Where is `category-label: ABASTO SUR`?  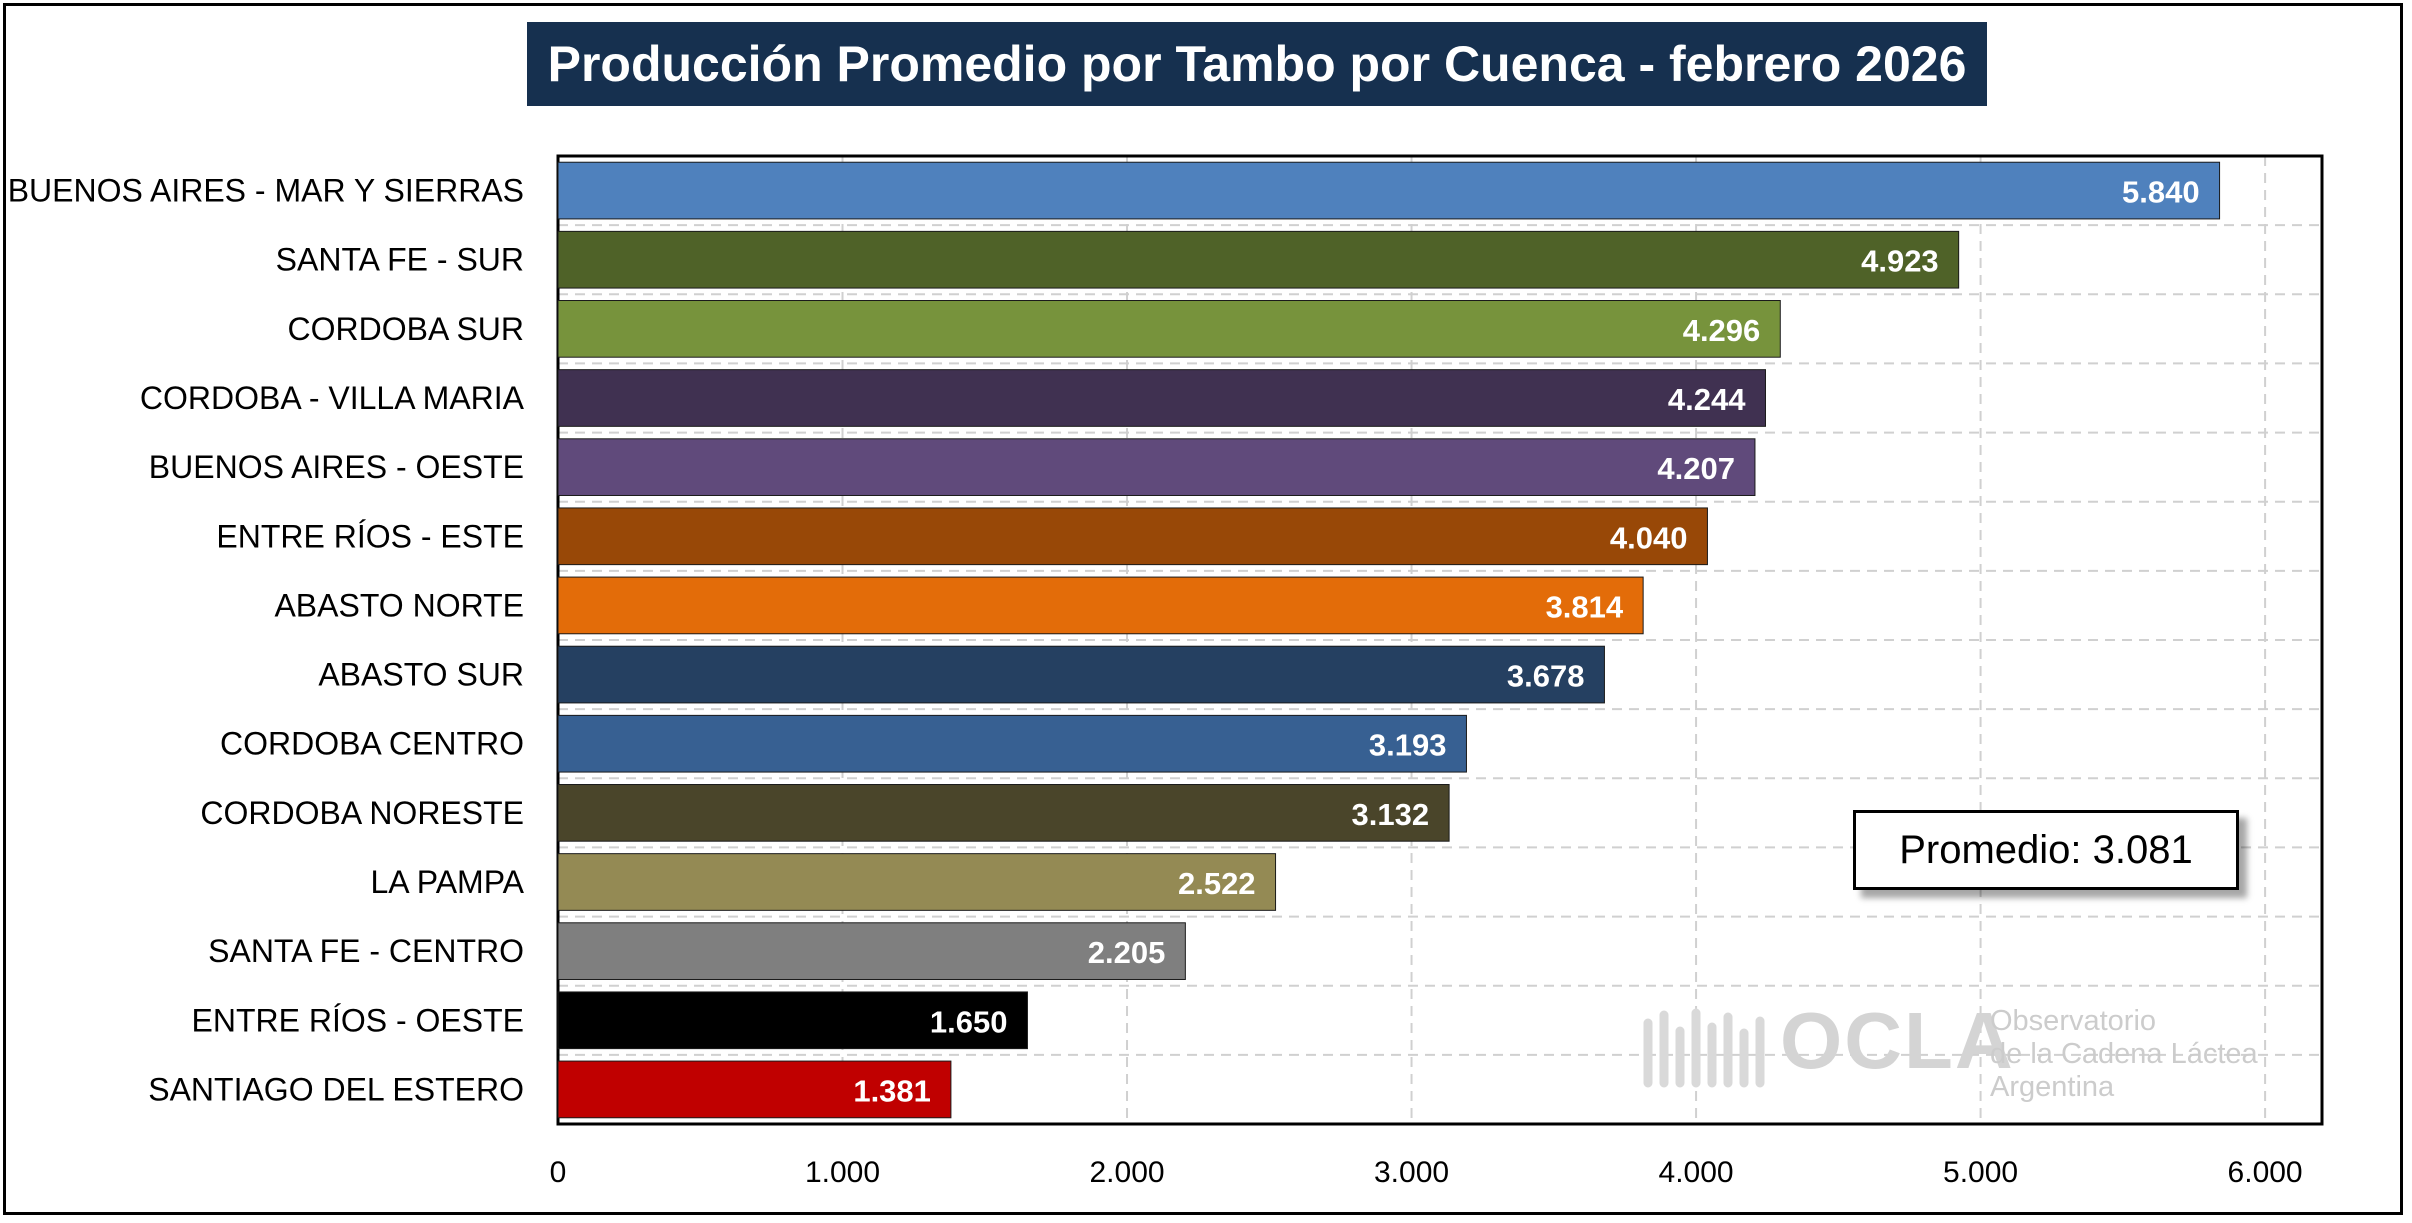
category-label: ABASTO SUR is located at coordinates (421, 675).